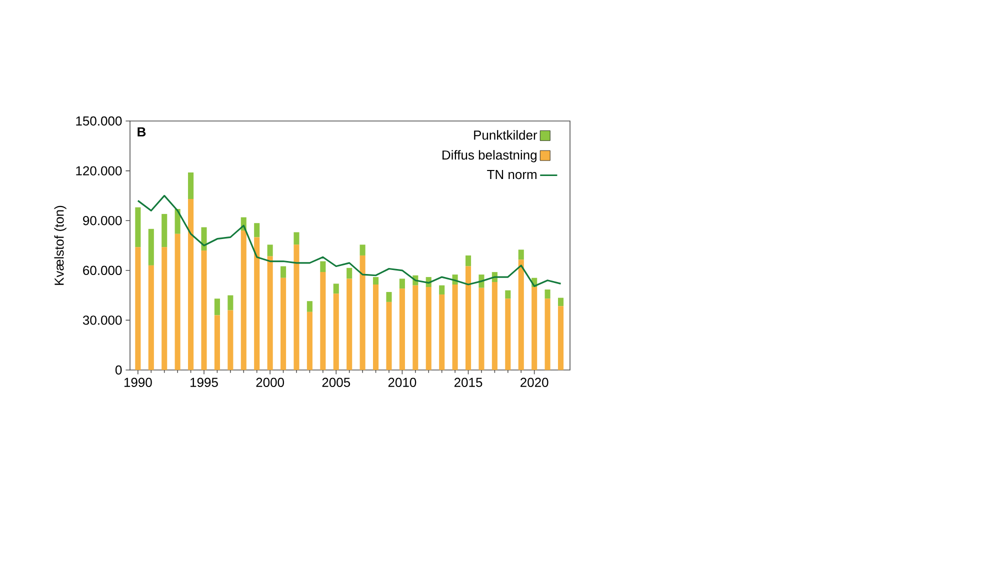  Describe the element at coordinates (349, 240) in the screenshot. I see `line-series` at that location.